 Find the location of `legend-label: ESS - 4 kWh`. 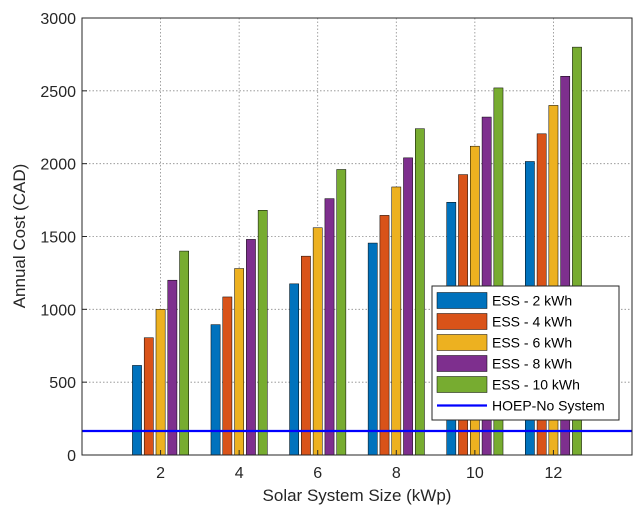

legend-label: ESS - 4 kWh is located at coordinates (532, 322).